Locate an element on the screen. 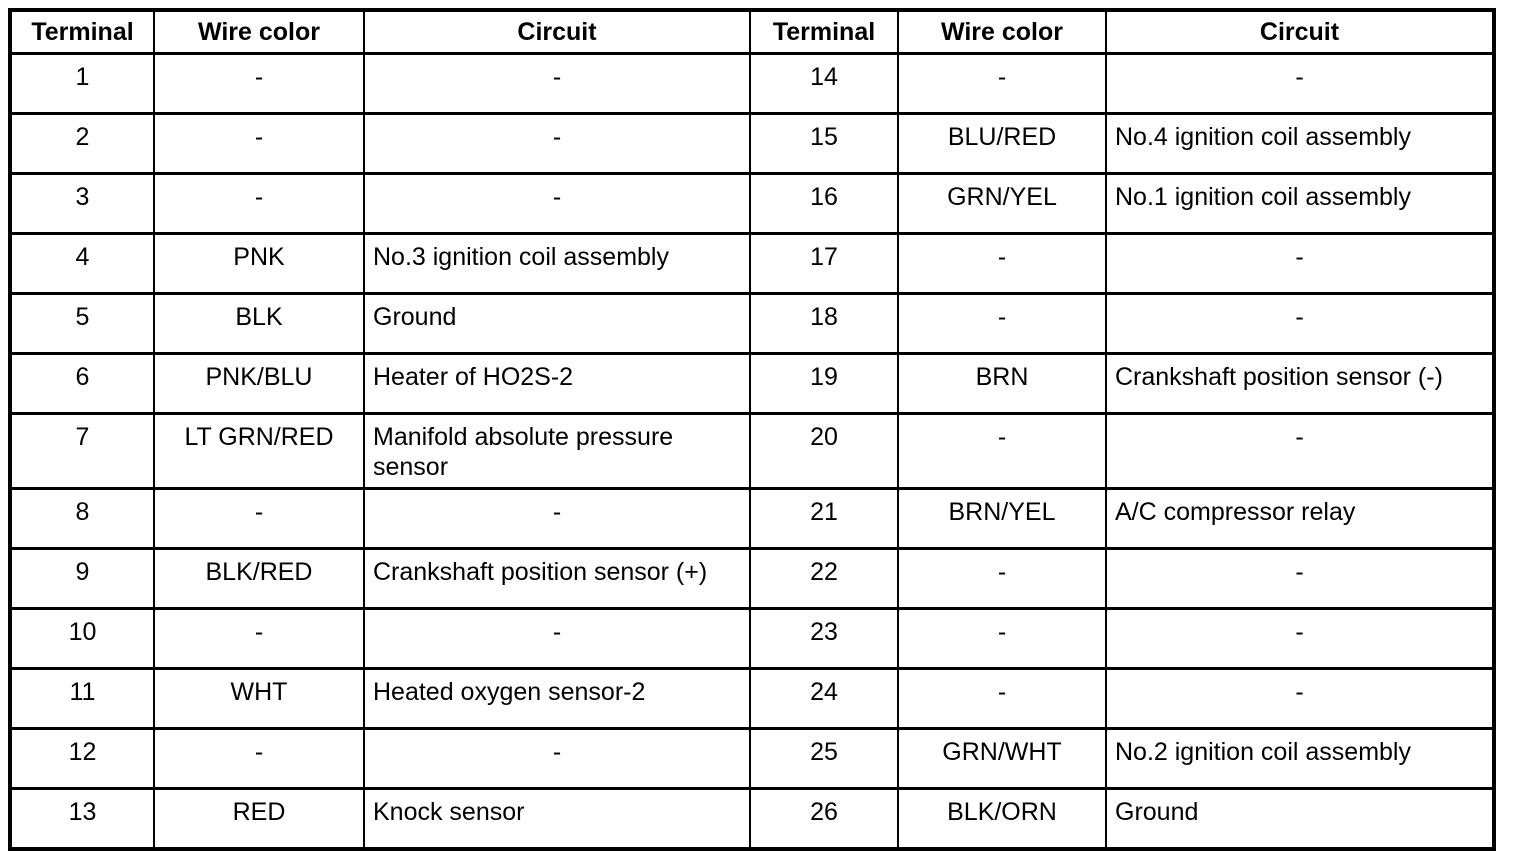 The image size is (1520, 851). table-row: 12- -25 GRN/WHT No.2 ignition coil assembly is located at coordinates (752, 758).